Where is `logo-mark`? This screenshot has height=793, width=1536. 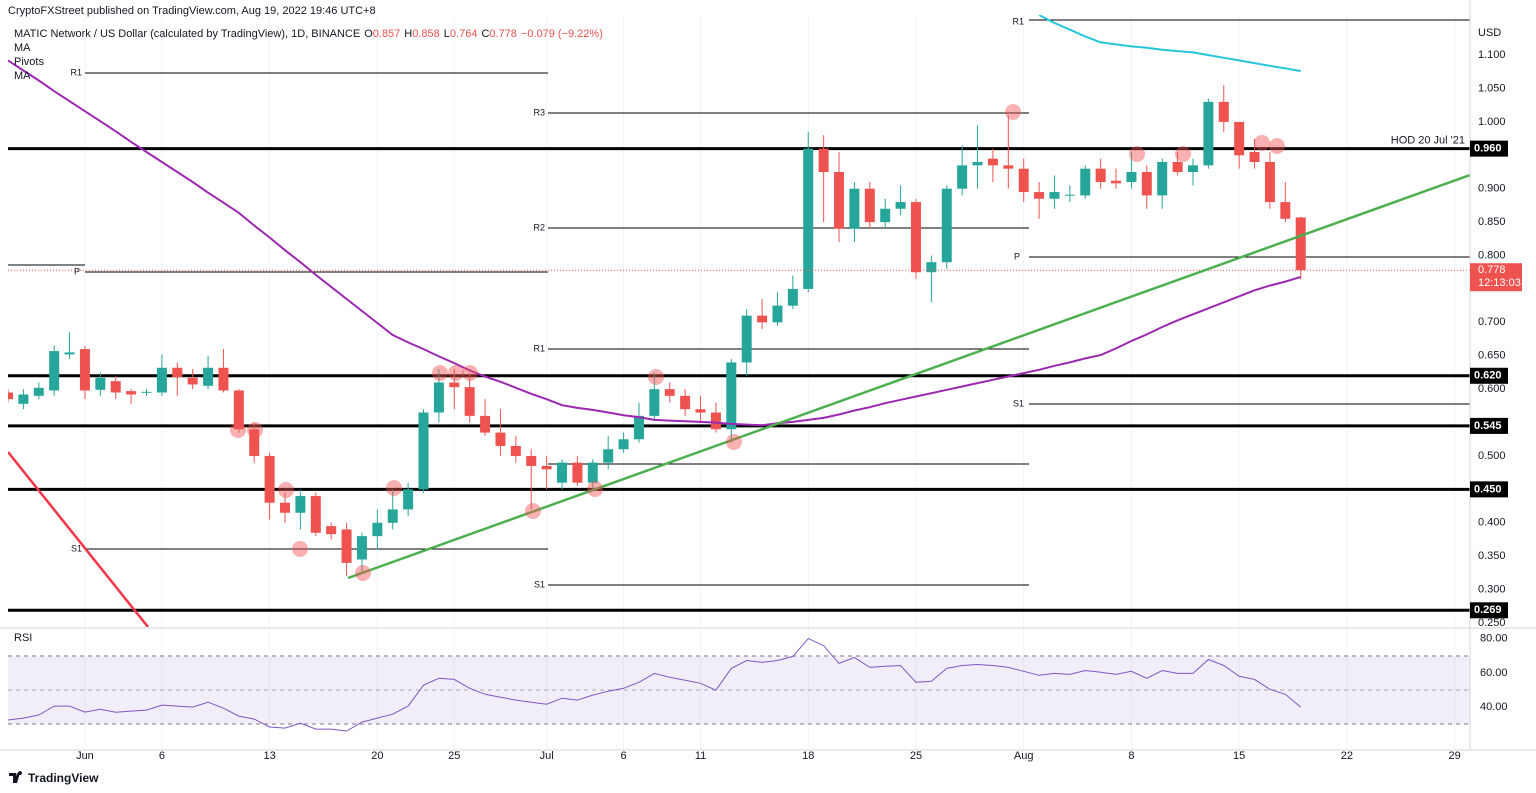 logo-mark is located at coordinates (16, 777).